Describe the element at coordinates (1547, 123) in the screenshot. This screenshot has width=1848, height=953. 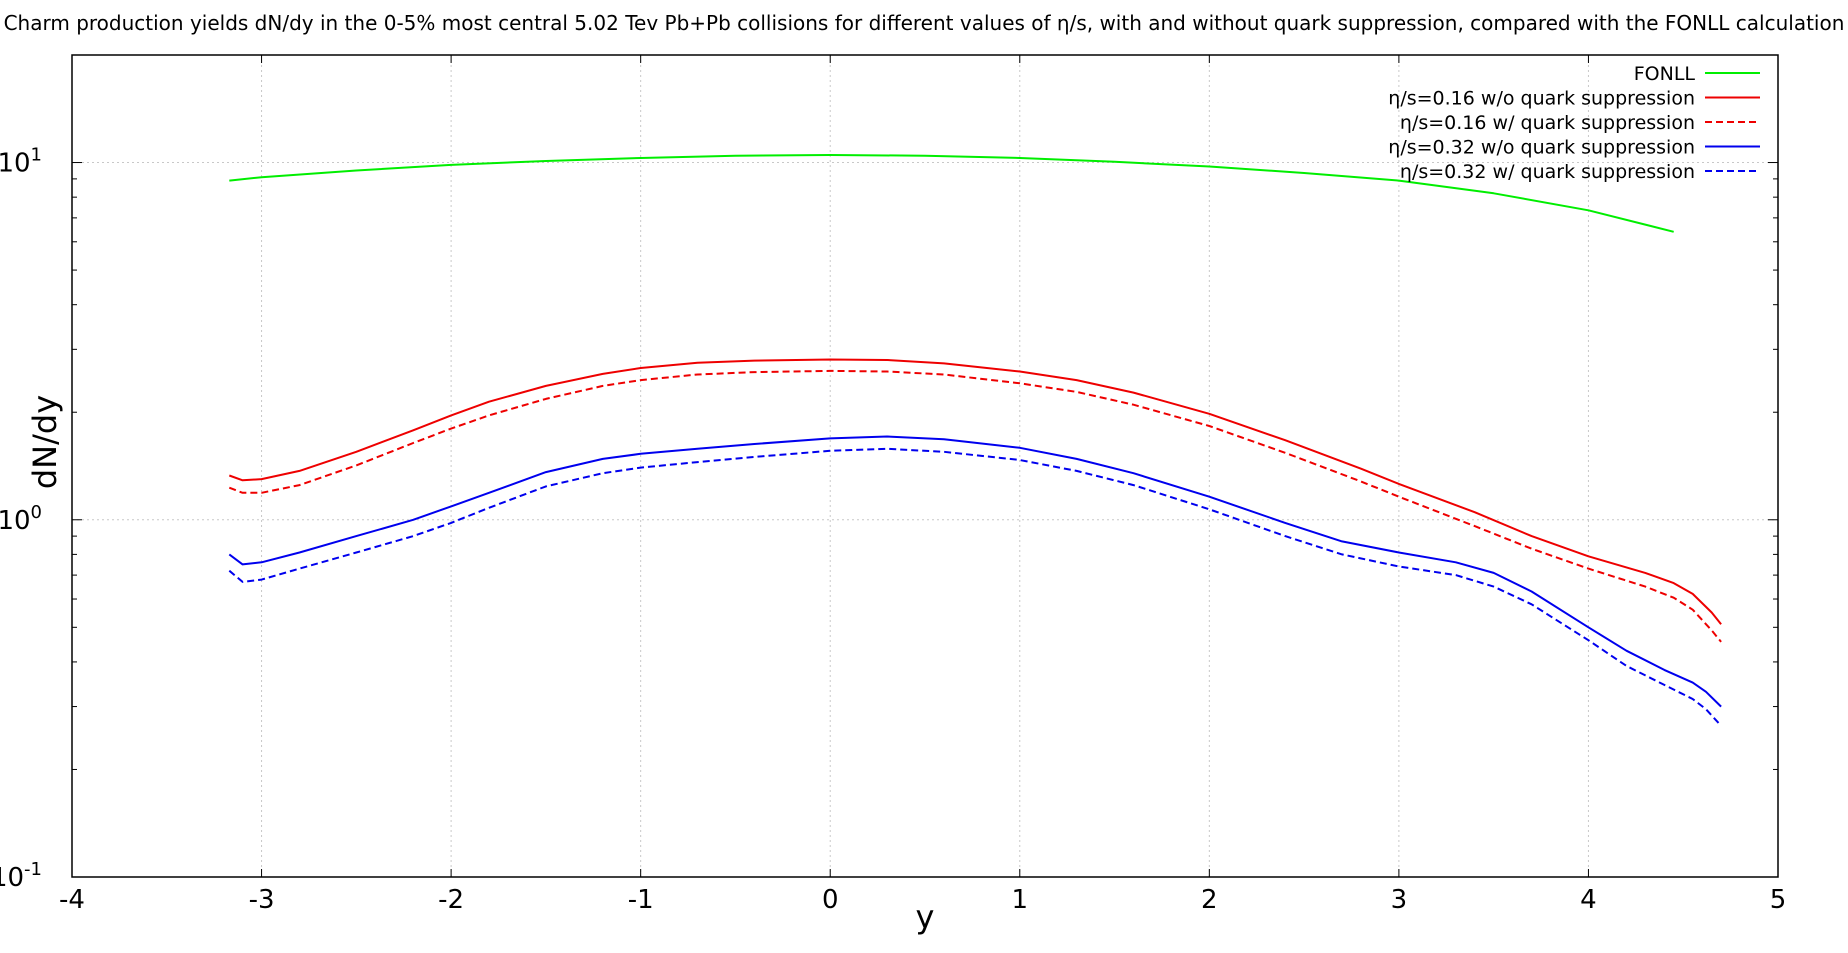
I see `legend-label: η/s=0.16 w/ quark suppression` at that location.